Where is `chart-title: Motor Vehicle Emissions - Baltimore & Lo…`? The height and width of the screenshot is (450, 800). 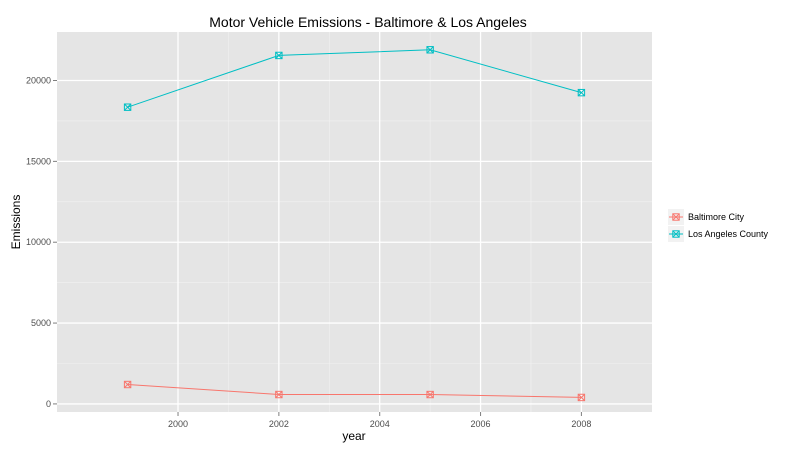
chart-title: Motor Vehicle Emissions - Baltimore & Lo… is located at coordinates (367, 22).